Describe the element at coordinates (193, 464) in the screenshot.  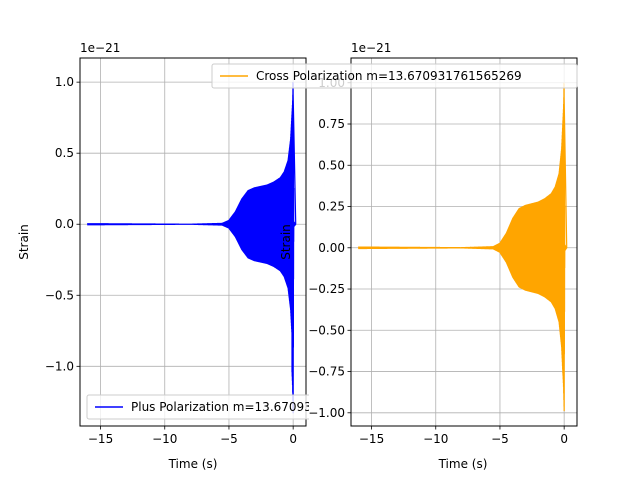
I see `plot0-x-axis-label: Time (s)` at that location.